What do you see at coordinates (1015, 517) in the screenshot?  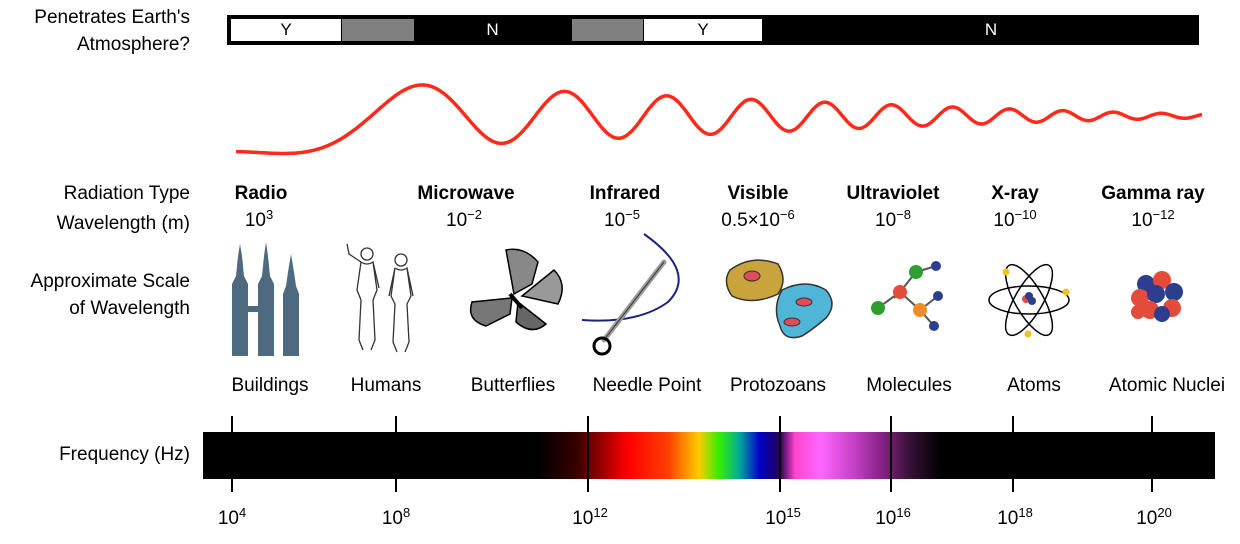 I see `frequency-tick-label: 10¹⁸` at bounding box center [1015, 517].